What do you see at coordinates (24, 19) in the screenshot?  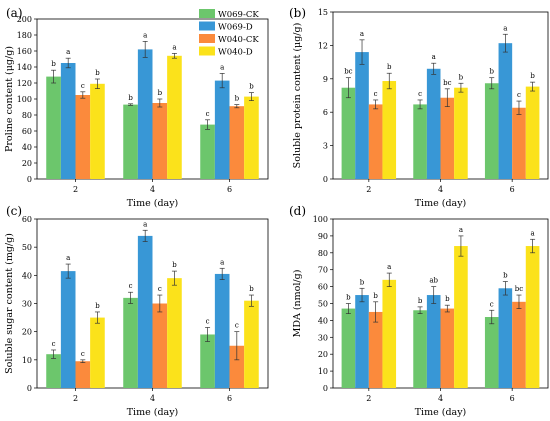 I see `y-tick-label: 200` at bounding box center [24, 19].